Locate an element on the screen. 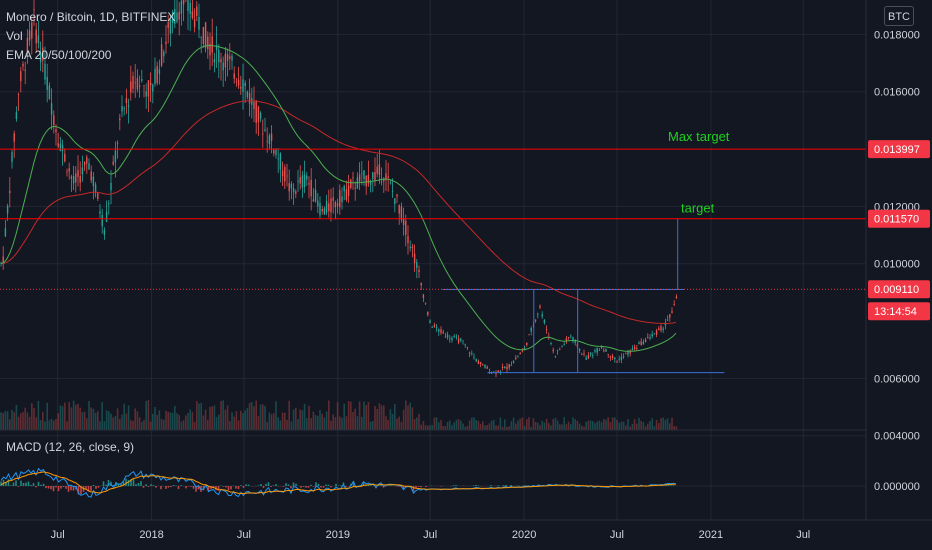 This screenshot has height=550, width=932. macd-indicator-label: MACD (12, 26, close, 9) is located at coordinates (70, 447).